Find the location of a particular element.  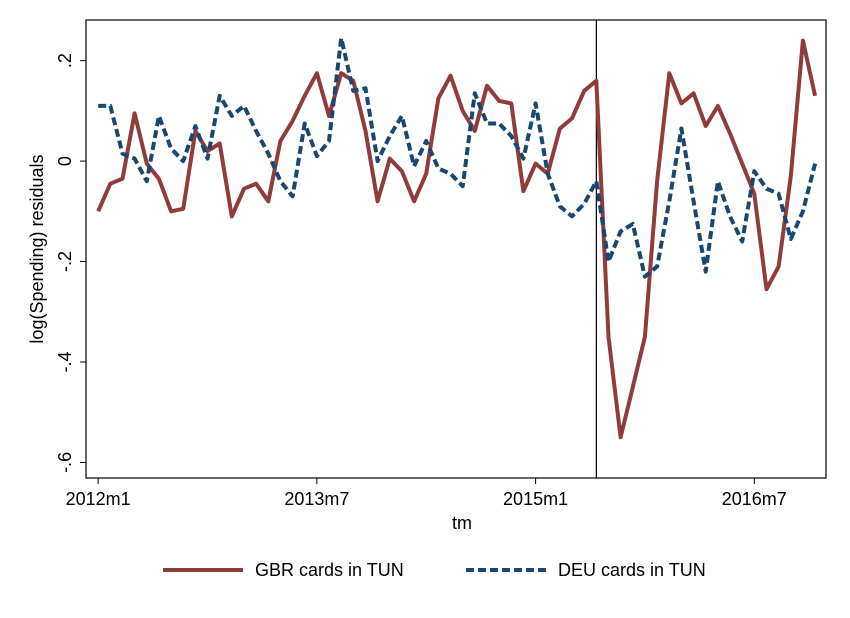

x-tick-label: 2016m7 is located at coordinates (754, 499).